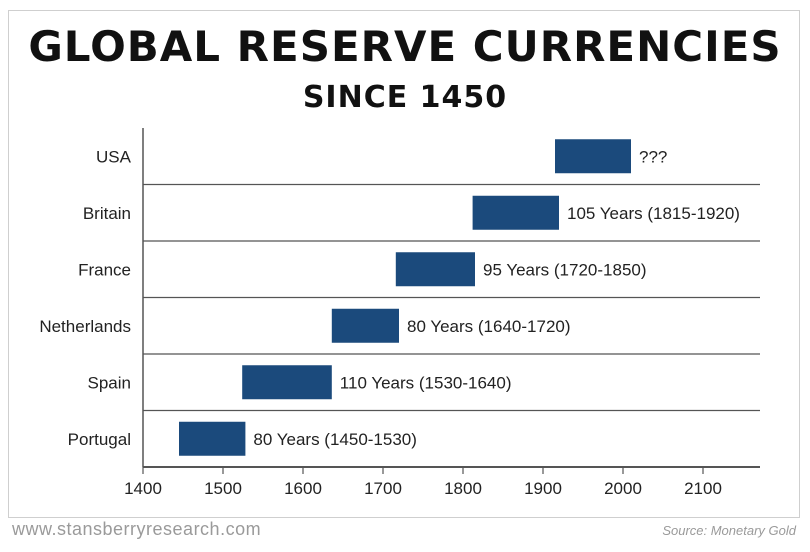 This screenshot has height=552, width=810. I want to click on x-tick-label-1700: 1700, so click(383, 488).